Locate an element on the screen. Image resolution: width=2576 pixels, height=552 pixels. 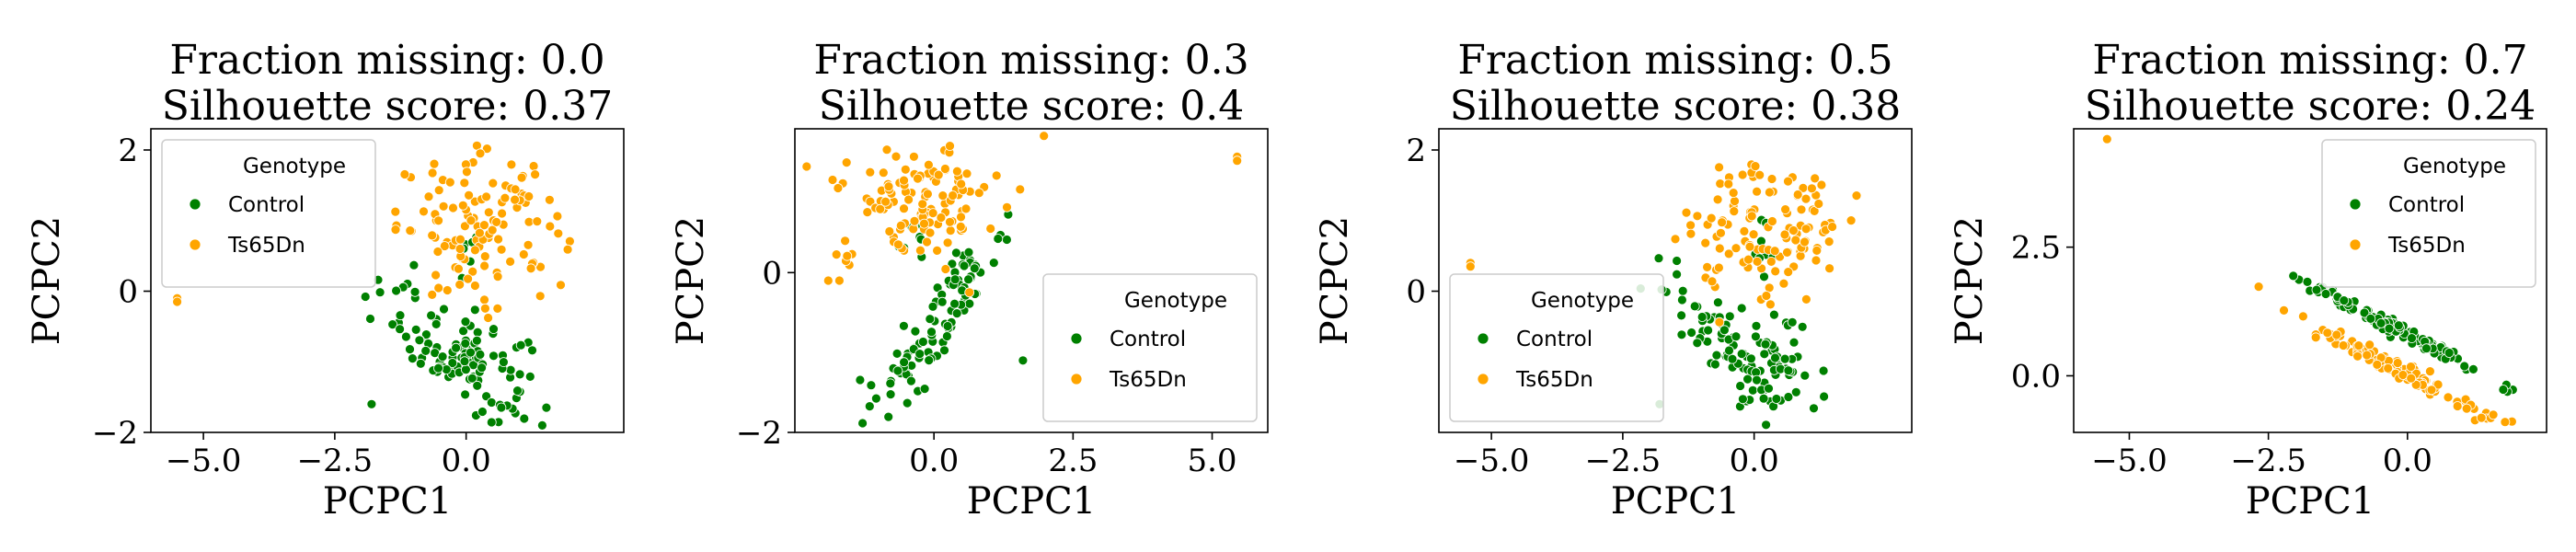
y-tick-label: 0.0 is located at coordinates (2036, 376).